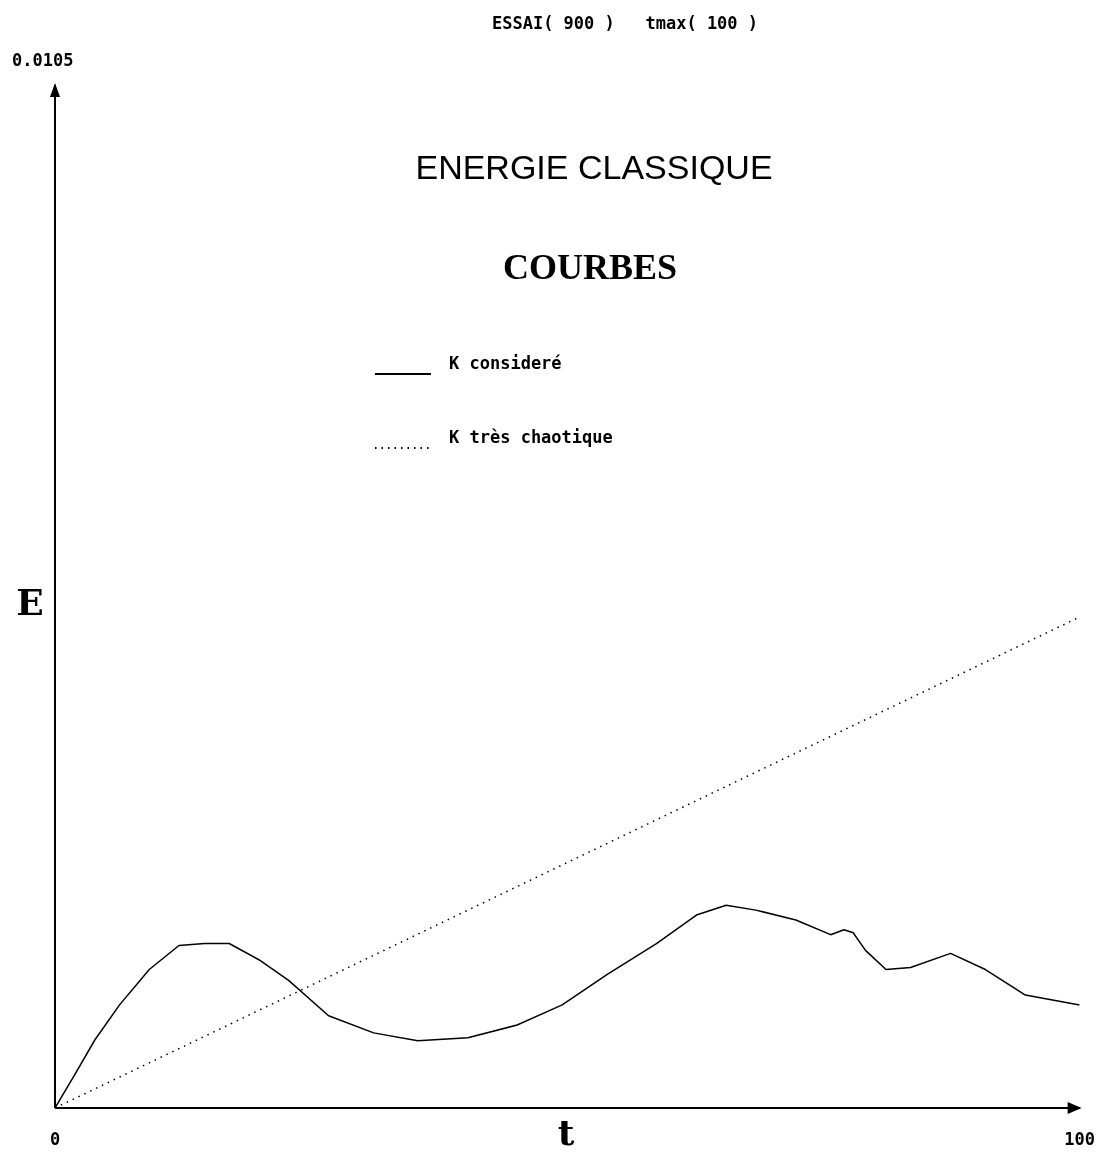 This screenshot has width=1117, height=1156. I want to click on legend-label: K très chaotique, so click(531, 437).